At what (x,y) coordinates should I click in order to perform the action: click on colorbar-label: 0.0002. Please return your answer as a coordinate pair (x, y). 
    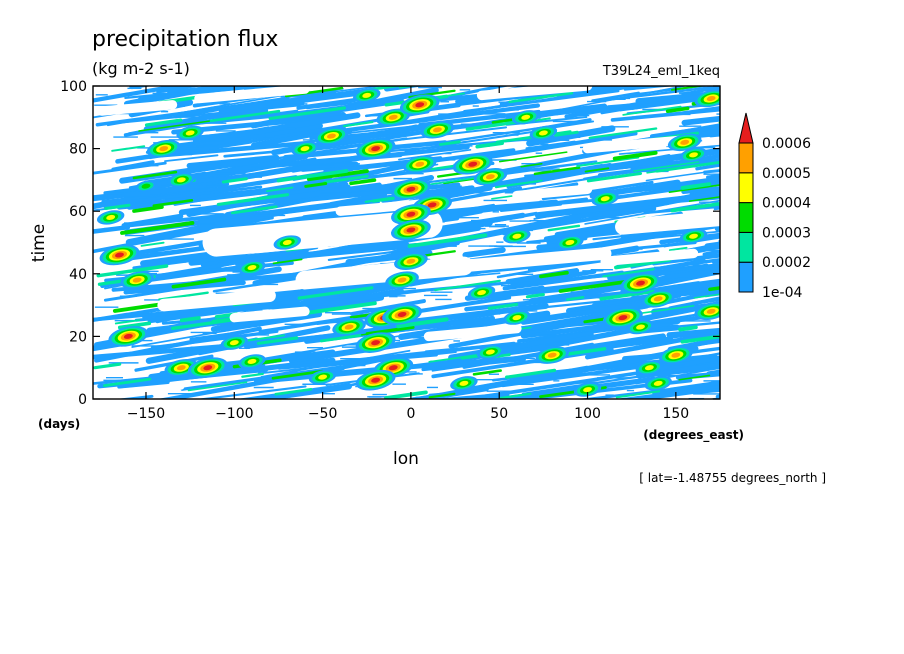
    Looking at the image, I should click on (786, 263).